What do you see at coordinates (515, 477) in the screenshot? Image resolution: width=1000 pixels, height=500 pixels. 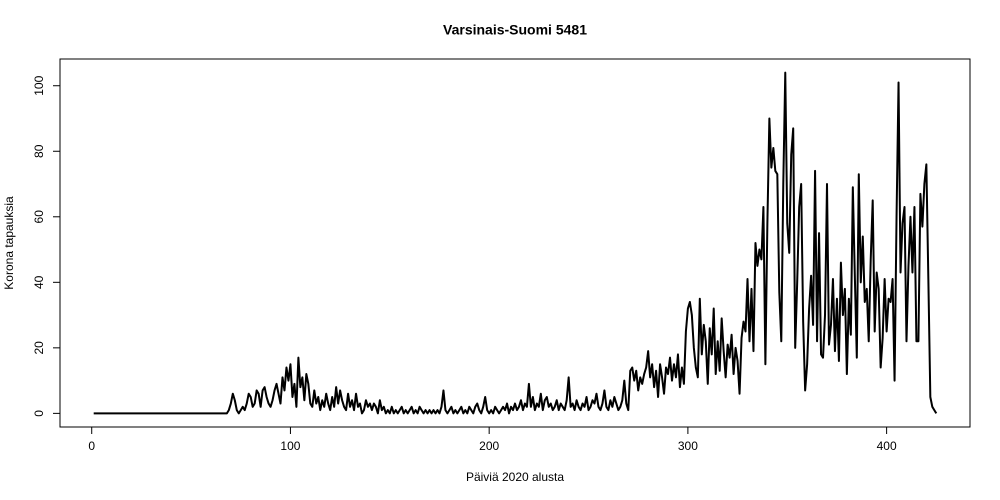 I see `x-axis-label: Päiviä 2020 alusta` at bounding box center [515, 477].